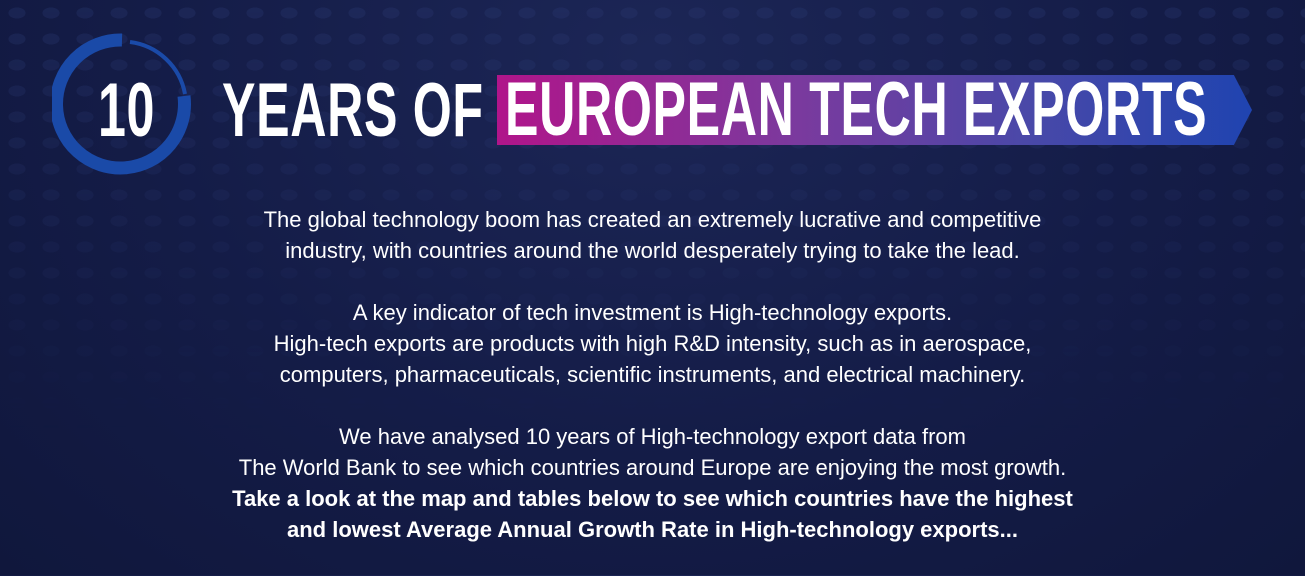 The width and height of the screenshot is (1305, 576). Describe the element at coordinates (127, 110) in the screenshot. I see `years-number: 10` at that location.